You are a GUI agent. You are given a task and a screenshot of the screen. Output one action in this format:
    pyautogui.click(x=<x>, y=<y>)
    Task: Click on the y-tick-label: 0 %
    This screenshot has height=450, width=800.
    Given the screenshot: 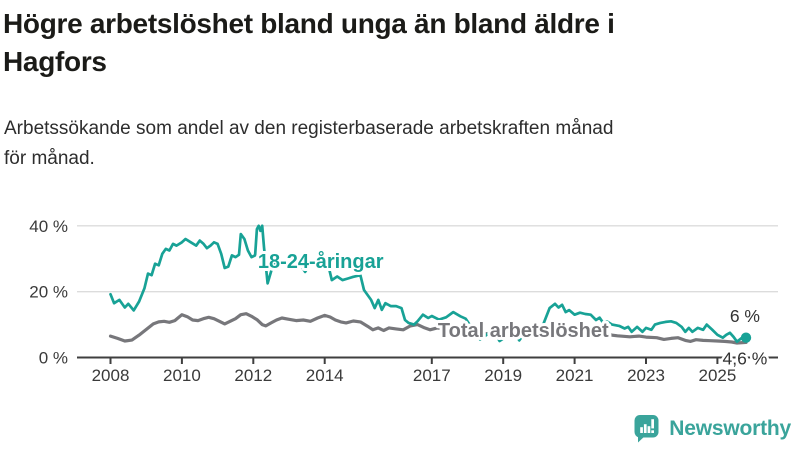 What is the action you would take?
    pyautogui.click(x=53, y=358)
    